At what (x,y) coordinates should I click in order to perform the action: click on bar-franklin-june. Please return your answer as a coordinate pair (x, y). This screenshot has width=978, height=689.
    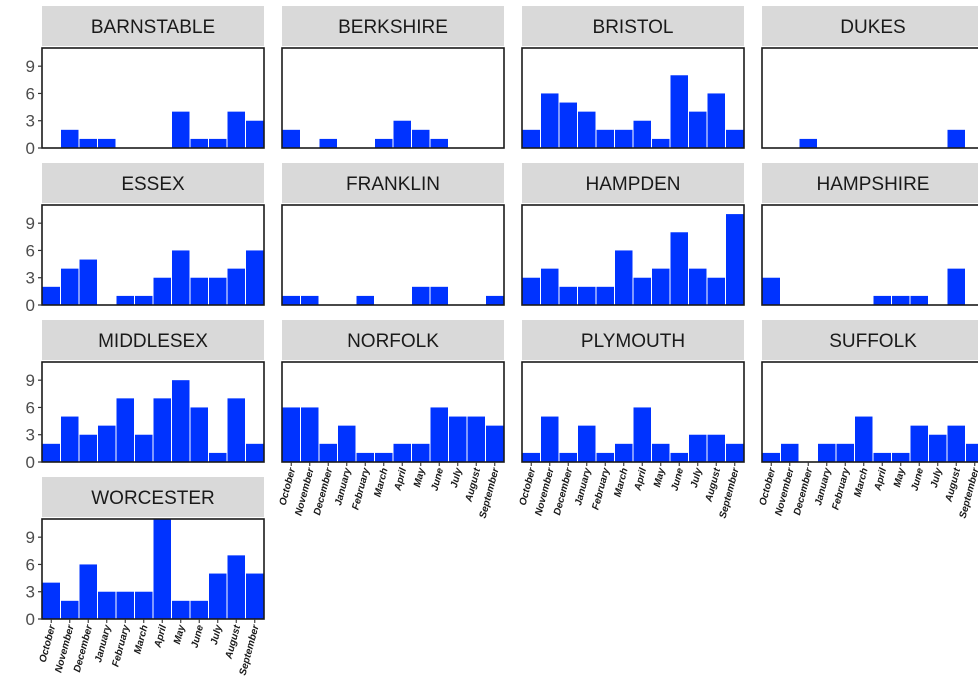
    Looking at the image, I should click on (439, 295).